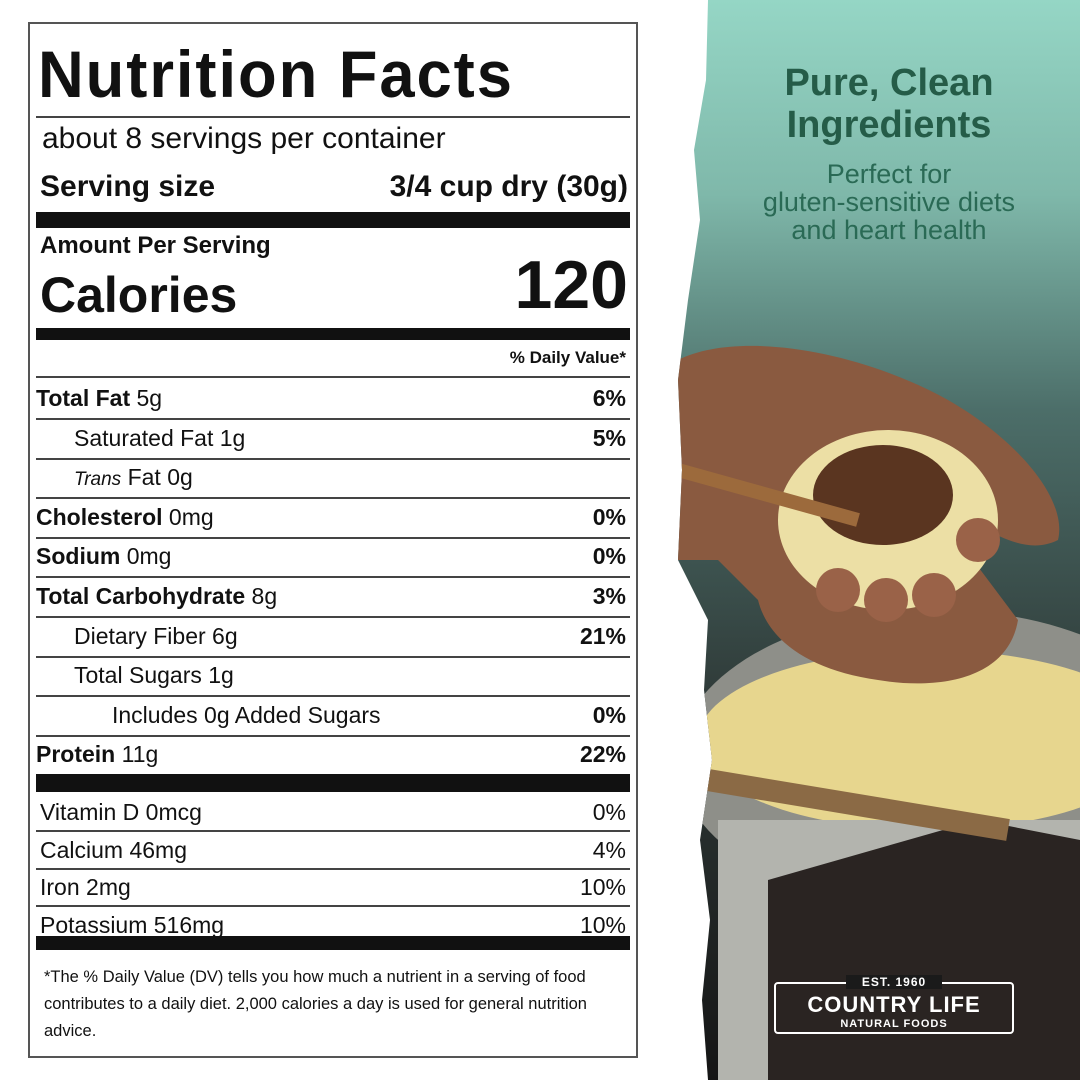 The height and width of the screenshot is (1080, 1080). Describe the element at coordinates (98, 480) in the screenshot. I see `nutrient-italic: Trans` at that location.